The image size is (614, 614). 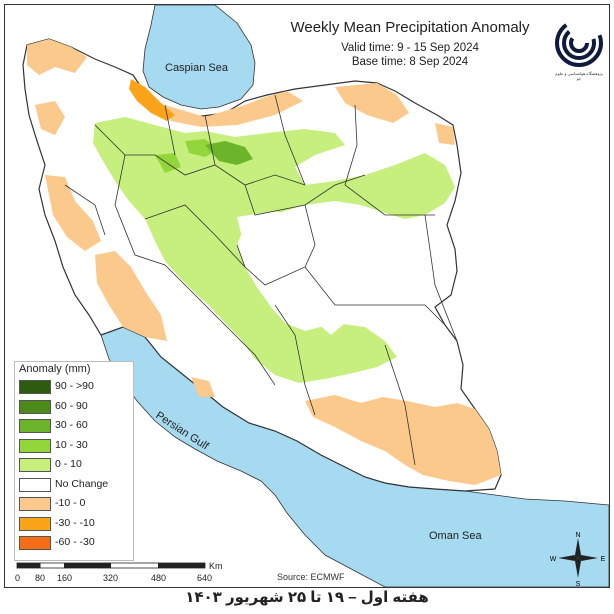 What do you see at coordinates (111, 565) in the screenshot?
I see `scale-bar-graphic` at bounding box center [111, 565].